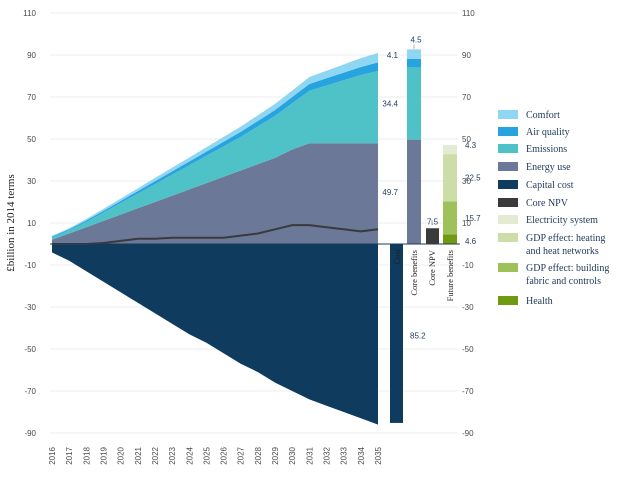 This screenshot has height=488, width=628. Describe the element at coordinates (224, 455) in the screenshot. I see `x-tick-label: 2026` at that location.